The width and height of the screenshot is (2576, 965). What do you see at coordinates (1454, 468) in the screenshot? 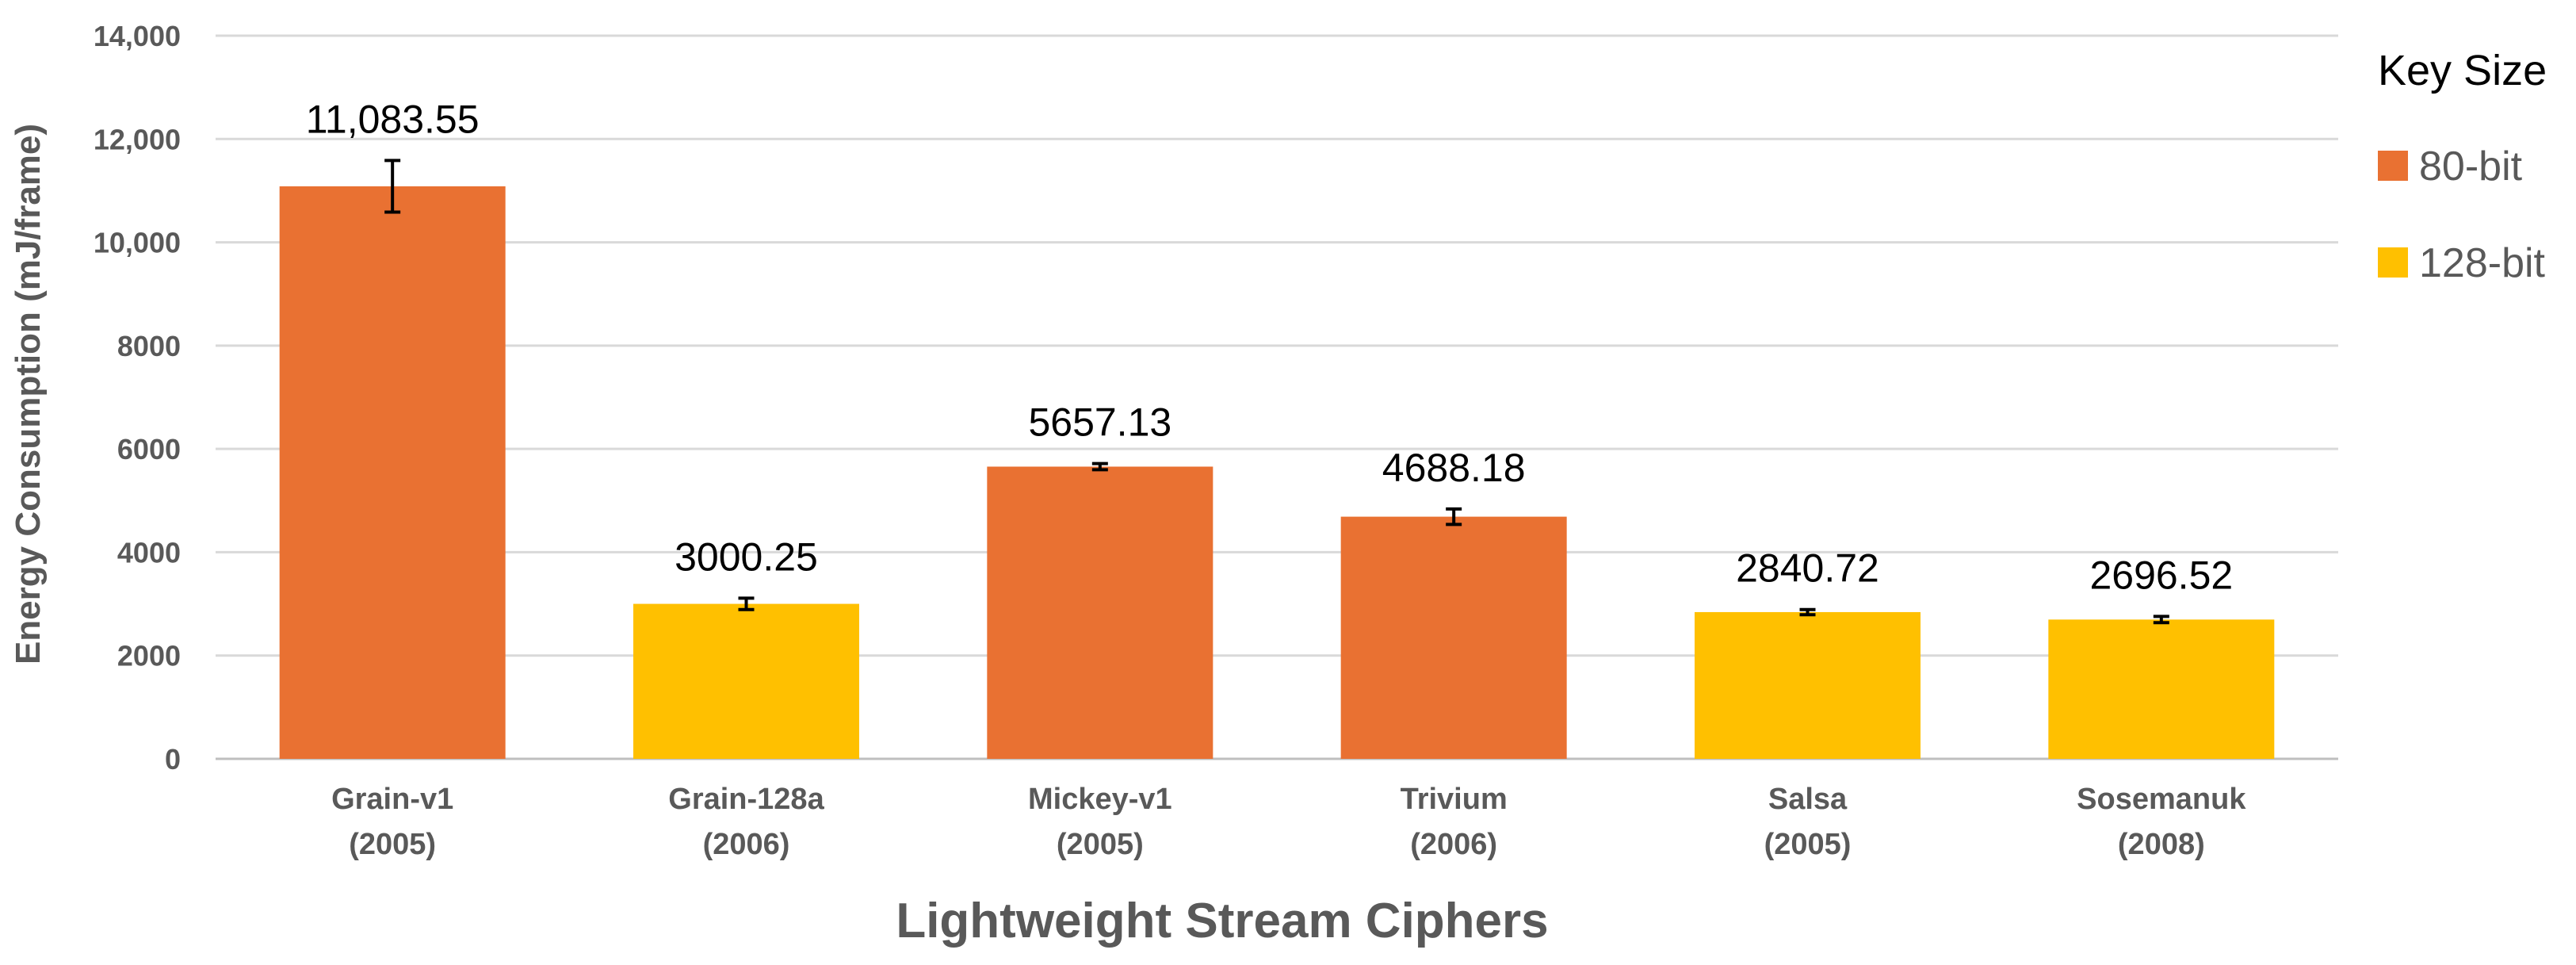
I see `data-label: 4688.18` at bounding box center [1454, 468].